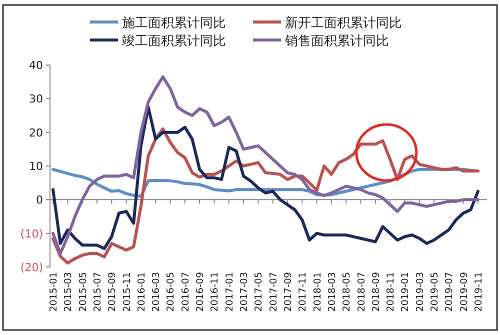 The width and height of the screenshot is (500, 335). Describe the element at coordinates (391, 292) in the screenshot. I see `x-tick-label: 2018-11` at that location.